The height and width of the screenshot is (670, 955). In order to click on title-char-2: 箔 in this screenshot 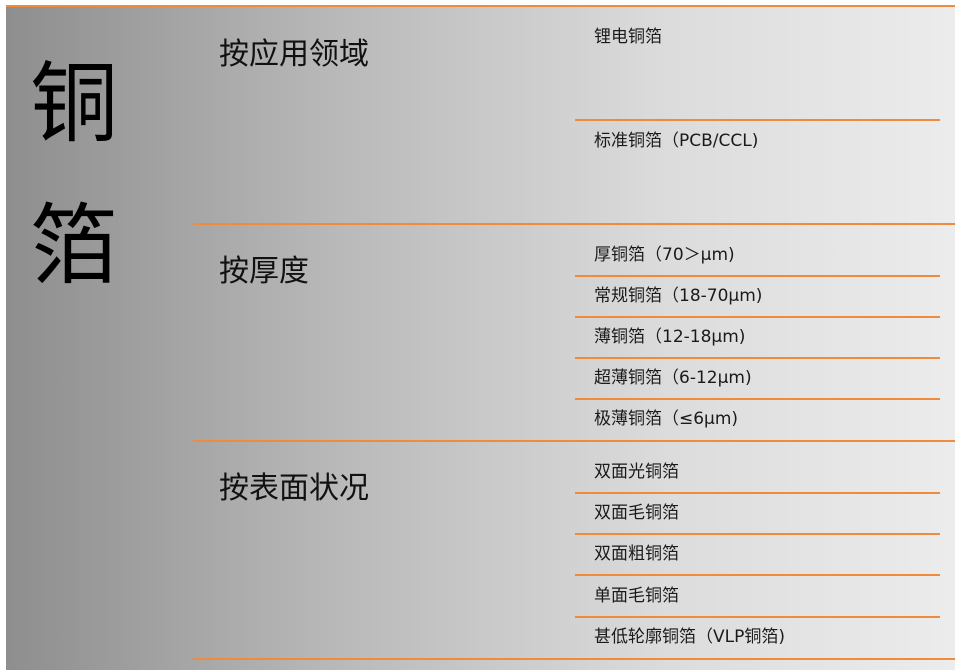, I will do `click(74, 245)`.